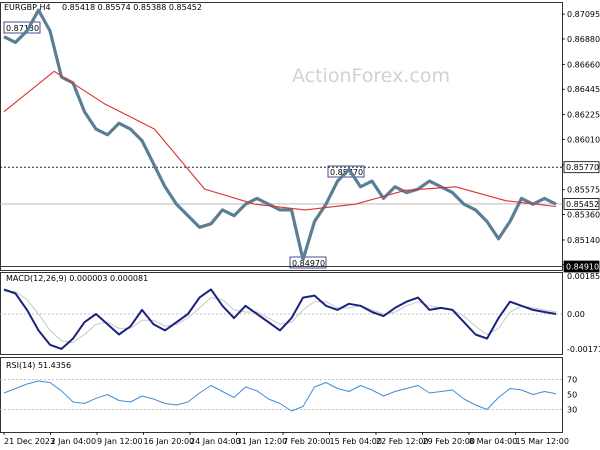  Describe the element at coordinates (120, 441) in the screenshot. I see `x-tick-label: 9 Jan 12:00` at that location.